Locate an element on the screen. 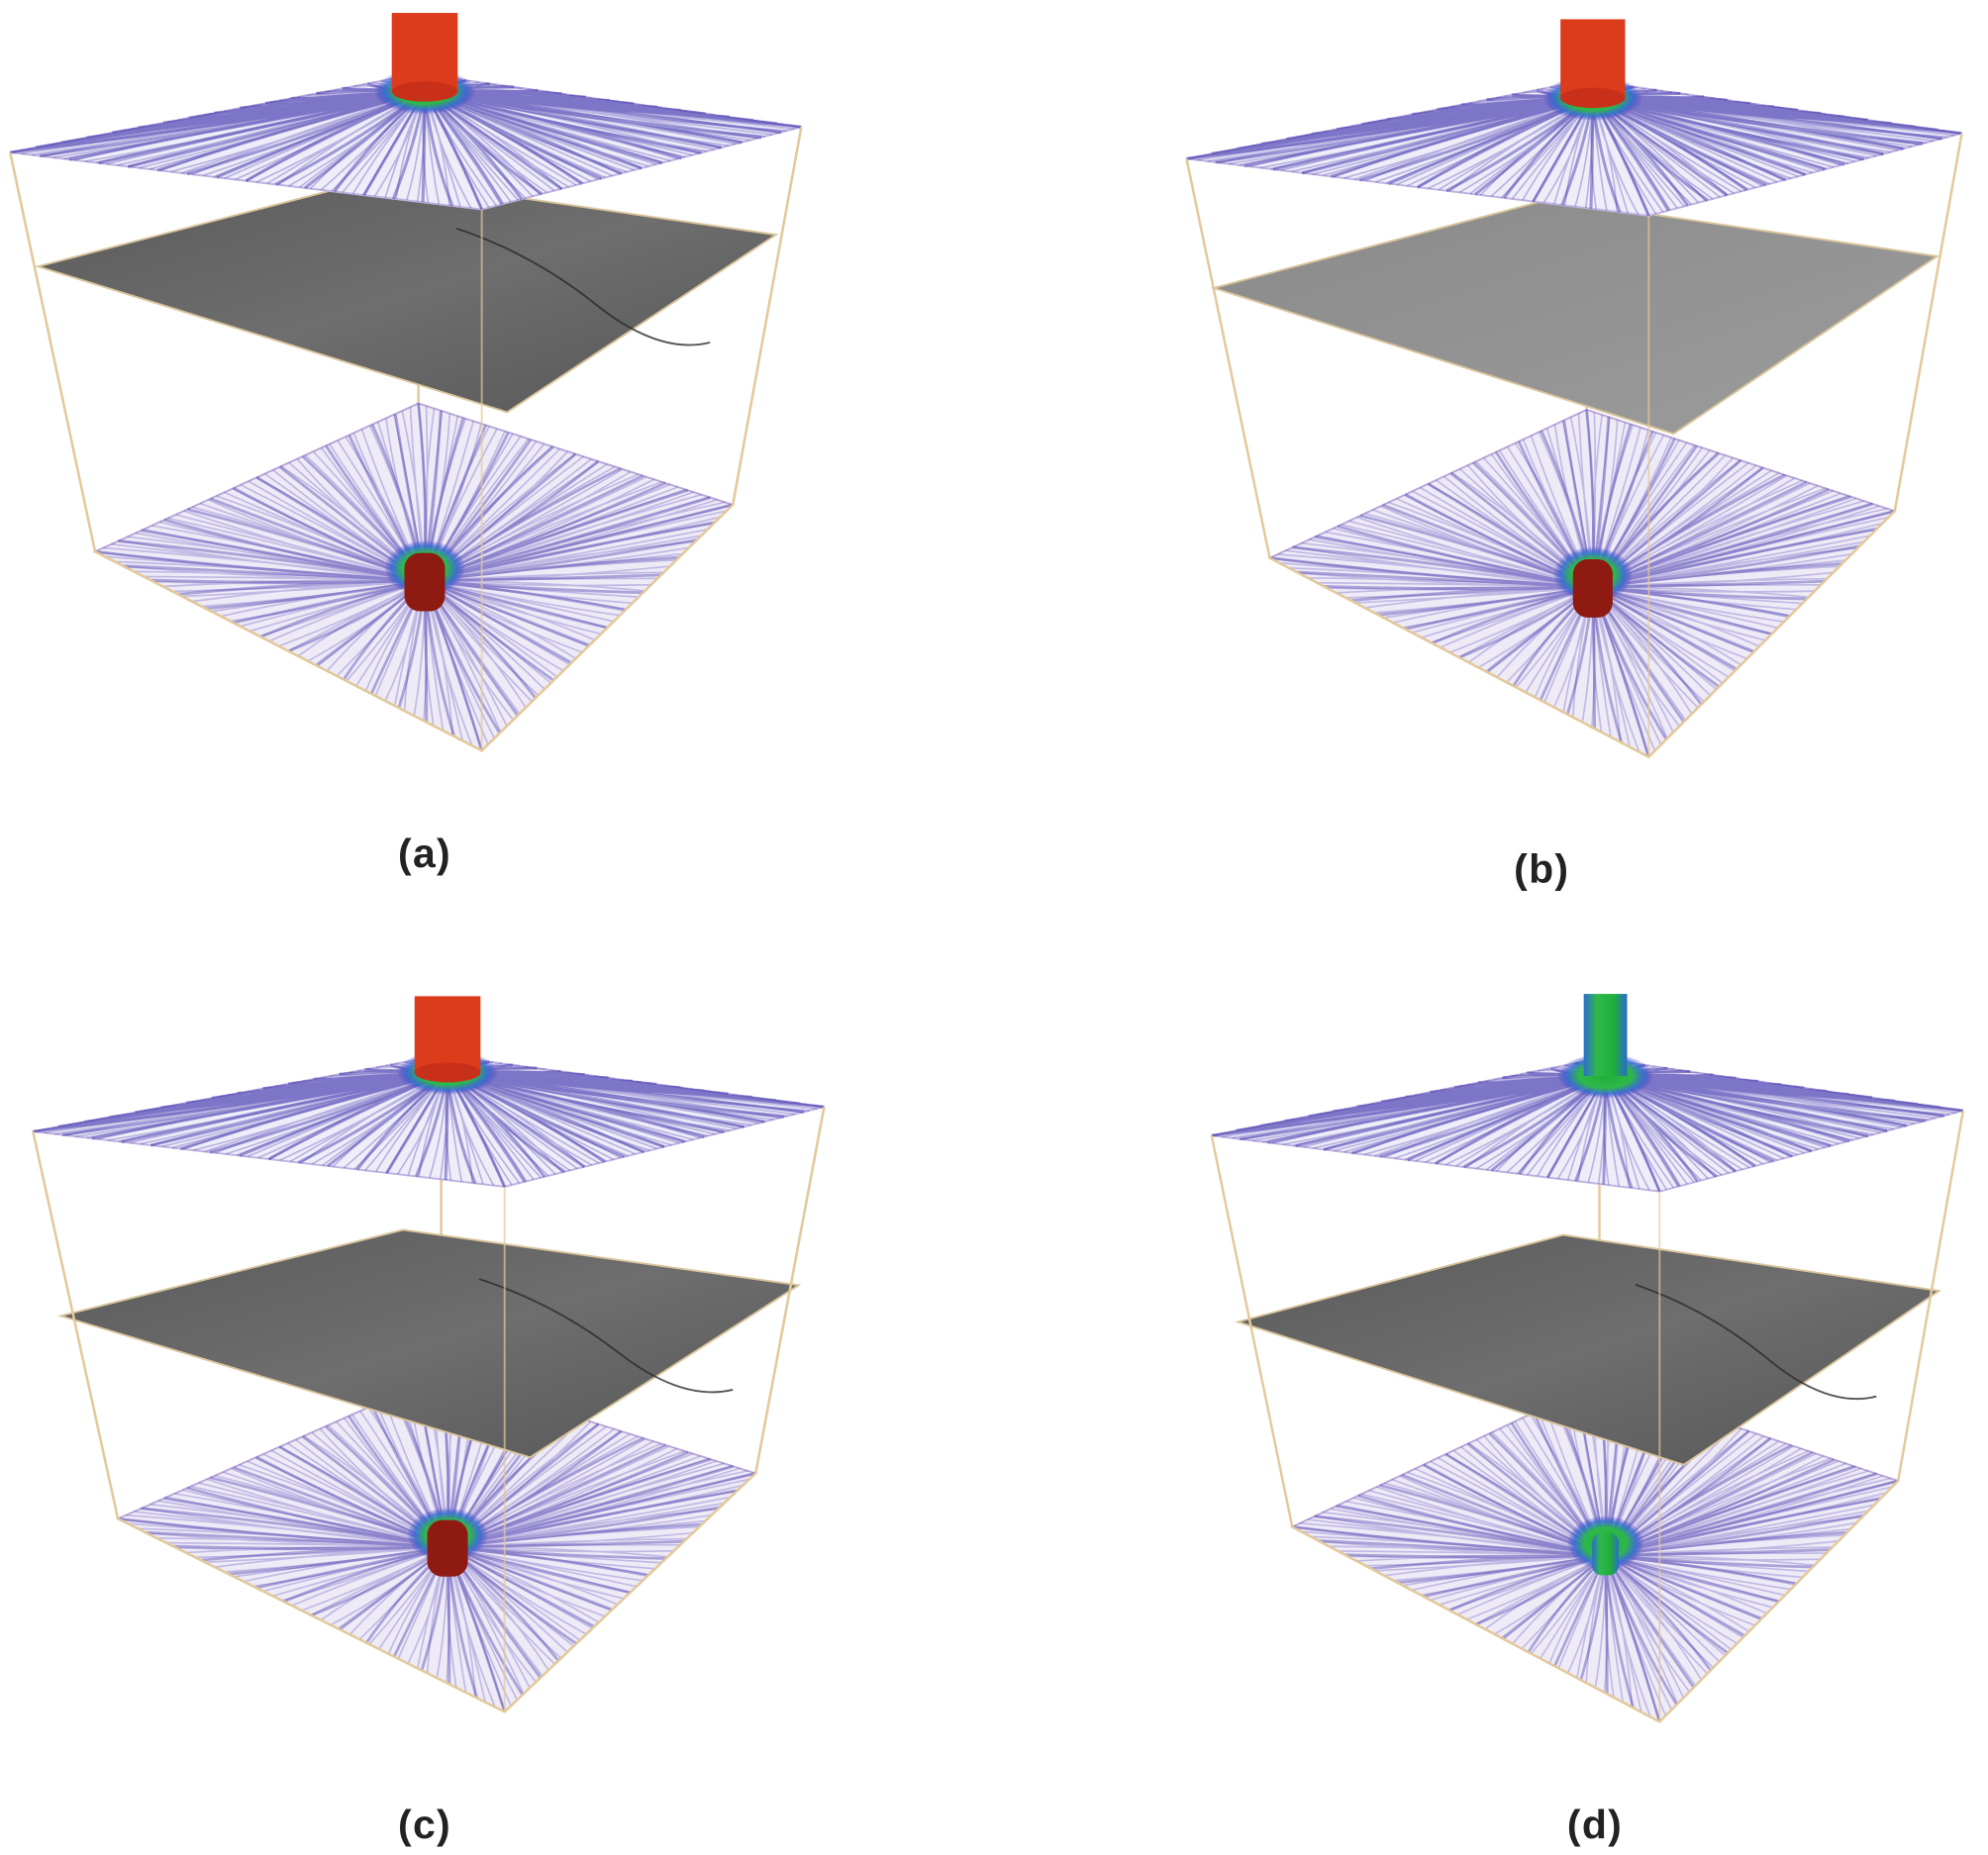 This screenshot has width=1988, height=1855. render-panel is located at coordinates (1587, 1359).